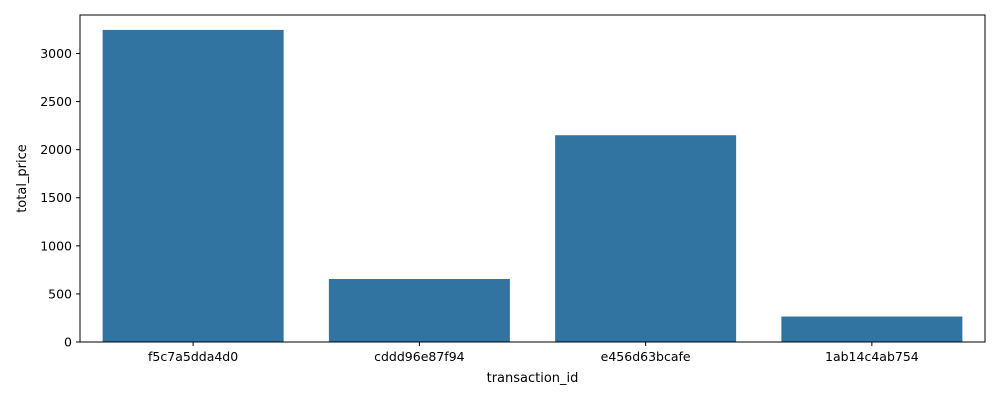  I want to click on x-axis-label: transaction_id, so click(533, 378).